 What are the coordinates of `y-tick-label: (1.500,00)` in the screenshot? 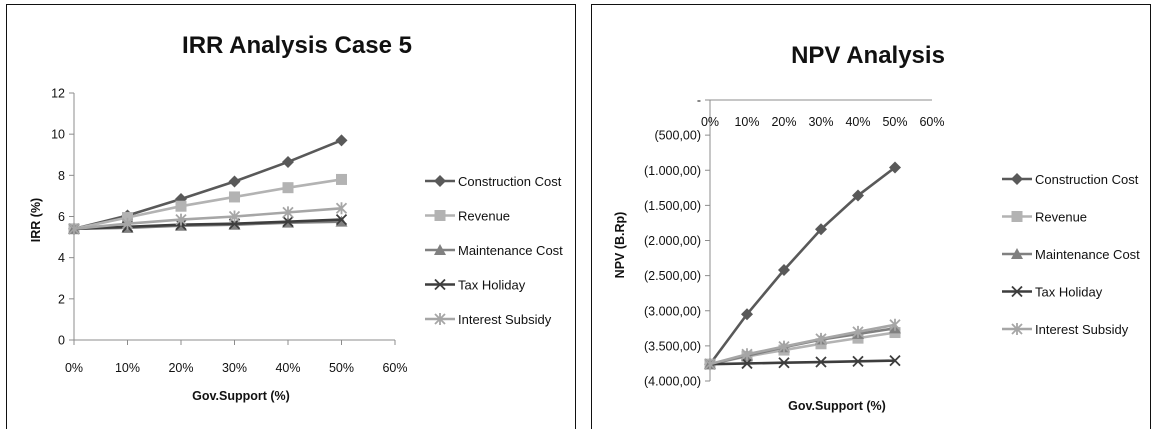 It's located at (672, 206).